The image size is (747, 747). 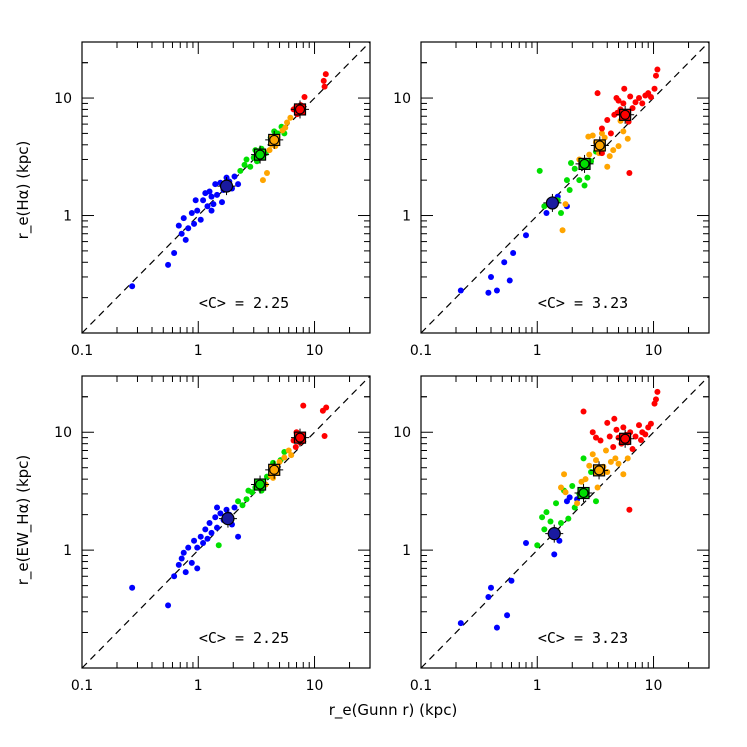 I want to click on x-tick-label: 0.1, so click(x=82, y=351).